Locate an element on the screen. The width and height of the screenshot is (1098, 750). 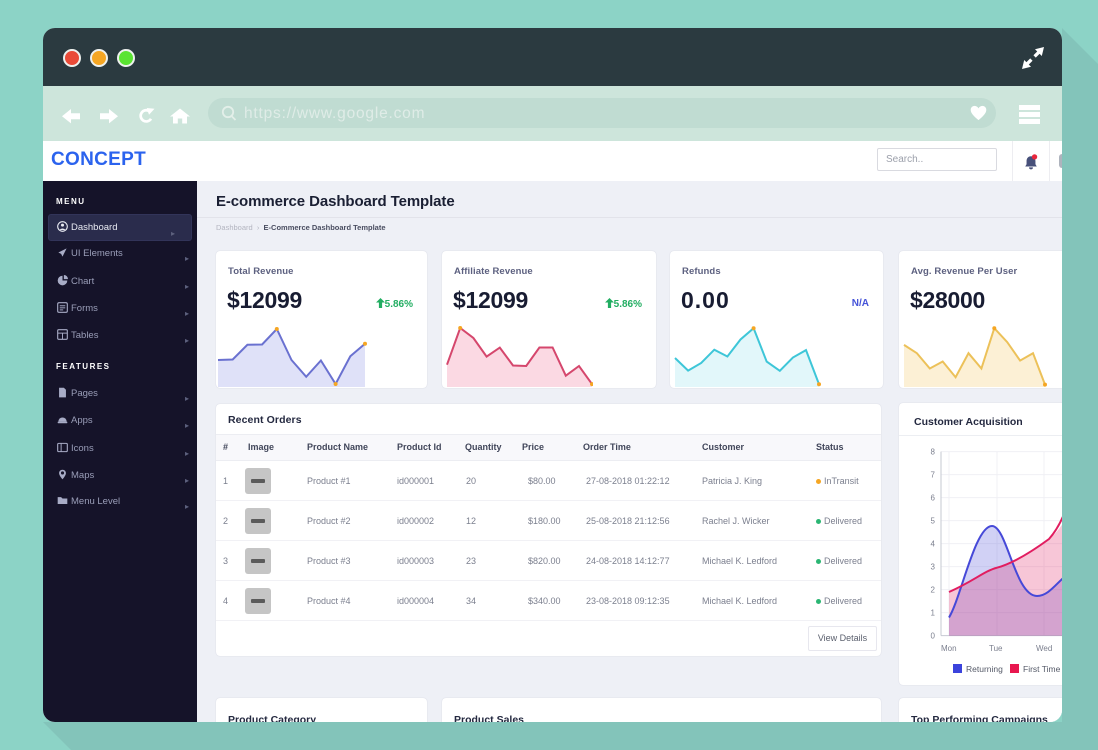
svg-text: 6 is located at coordinates (933, 498).